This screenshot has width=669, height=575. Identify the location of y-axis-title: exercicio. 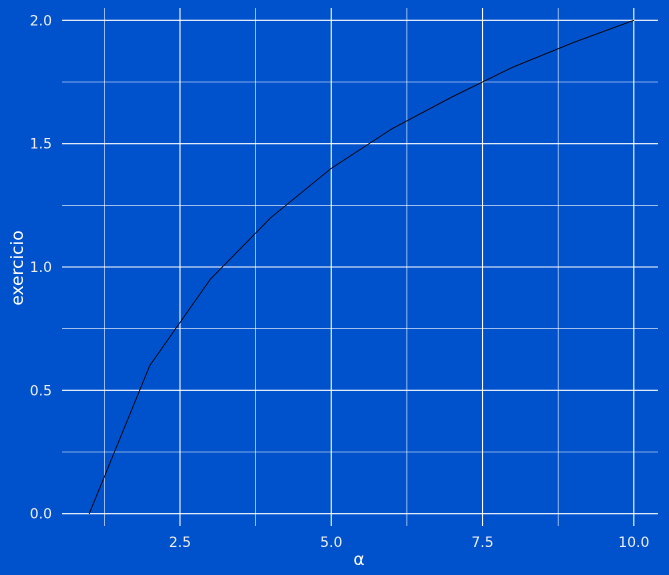
(18, 267).